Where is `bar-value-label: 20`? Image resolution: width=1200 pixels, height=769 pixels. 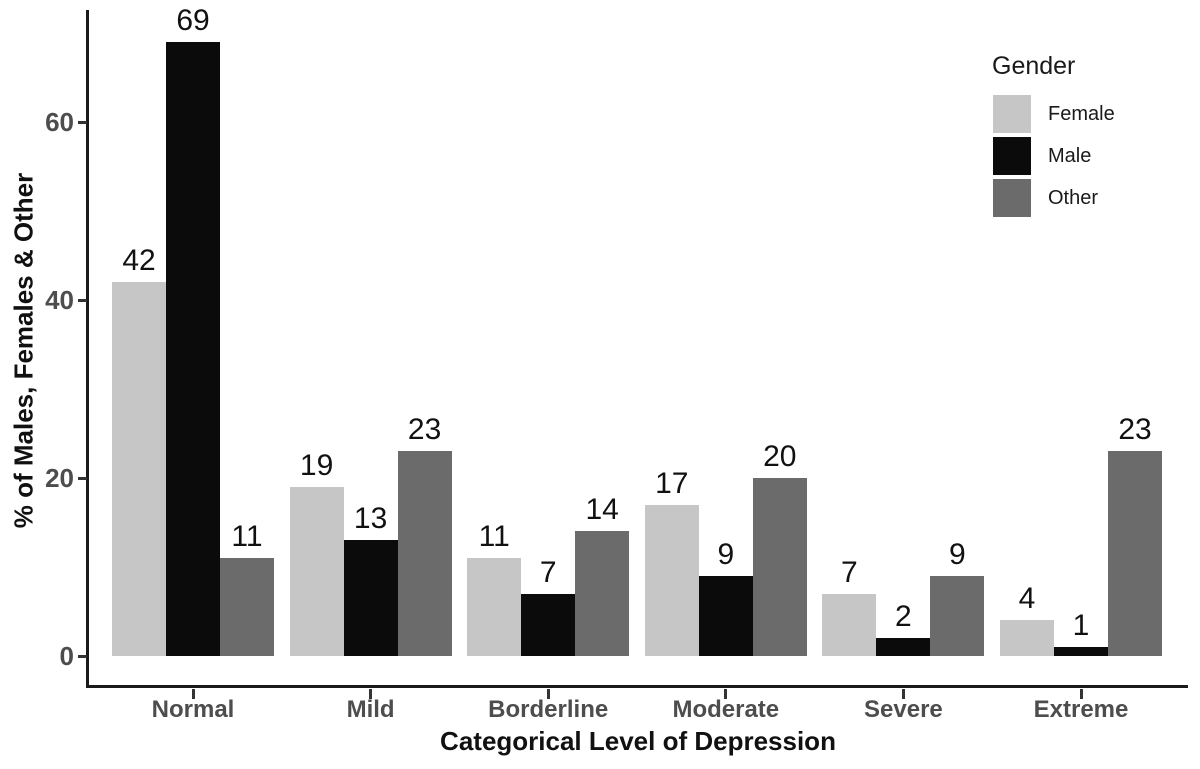
bar-value-label: 20 is located at coordinates (780, 456).